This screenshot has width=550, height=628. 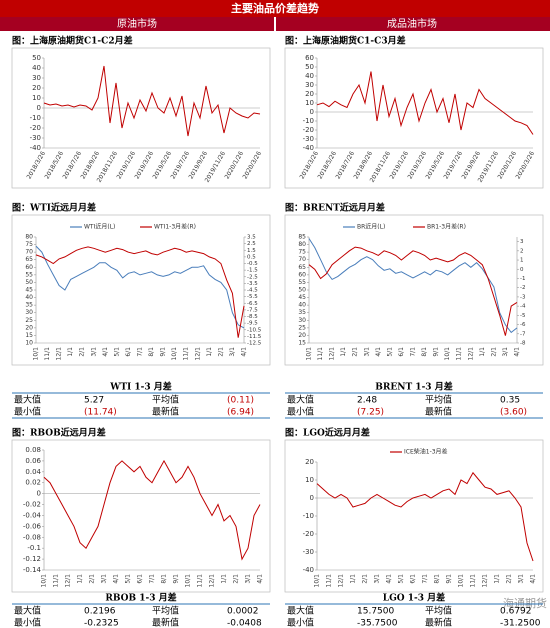 What do you see at coordinates (33, 483) in the screenshot?
I see `y-tick-label: 0.02` at bounding box center [33, 483].